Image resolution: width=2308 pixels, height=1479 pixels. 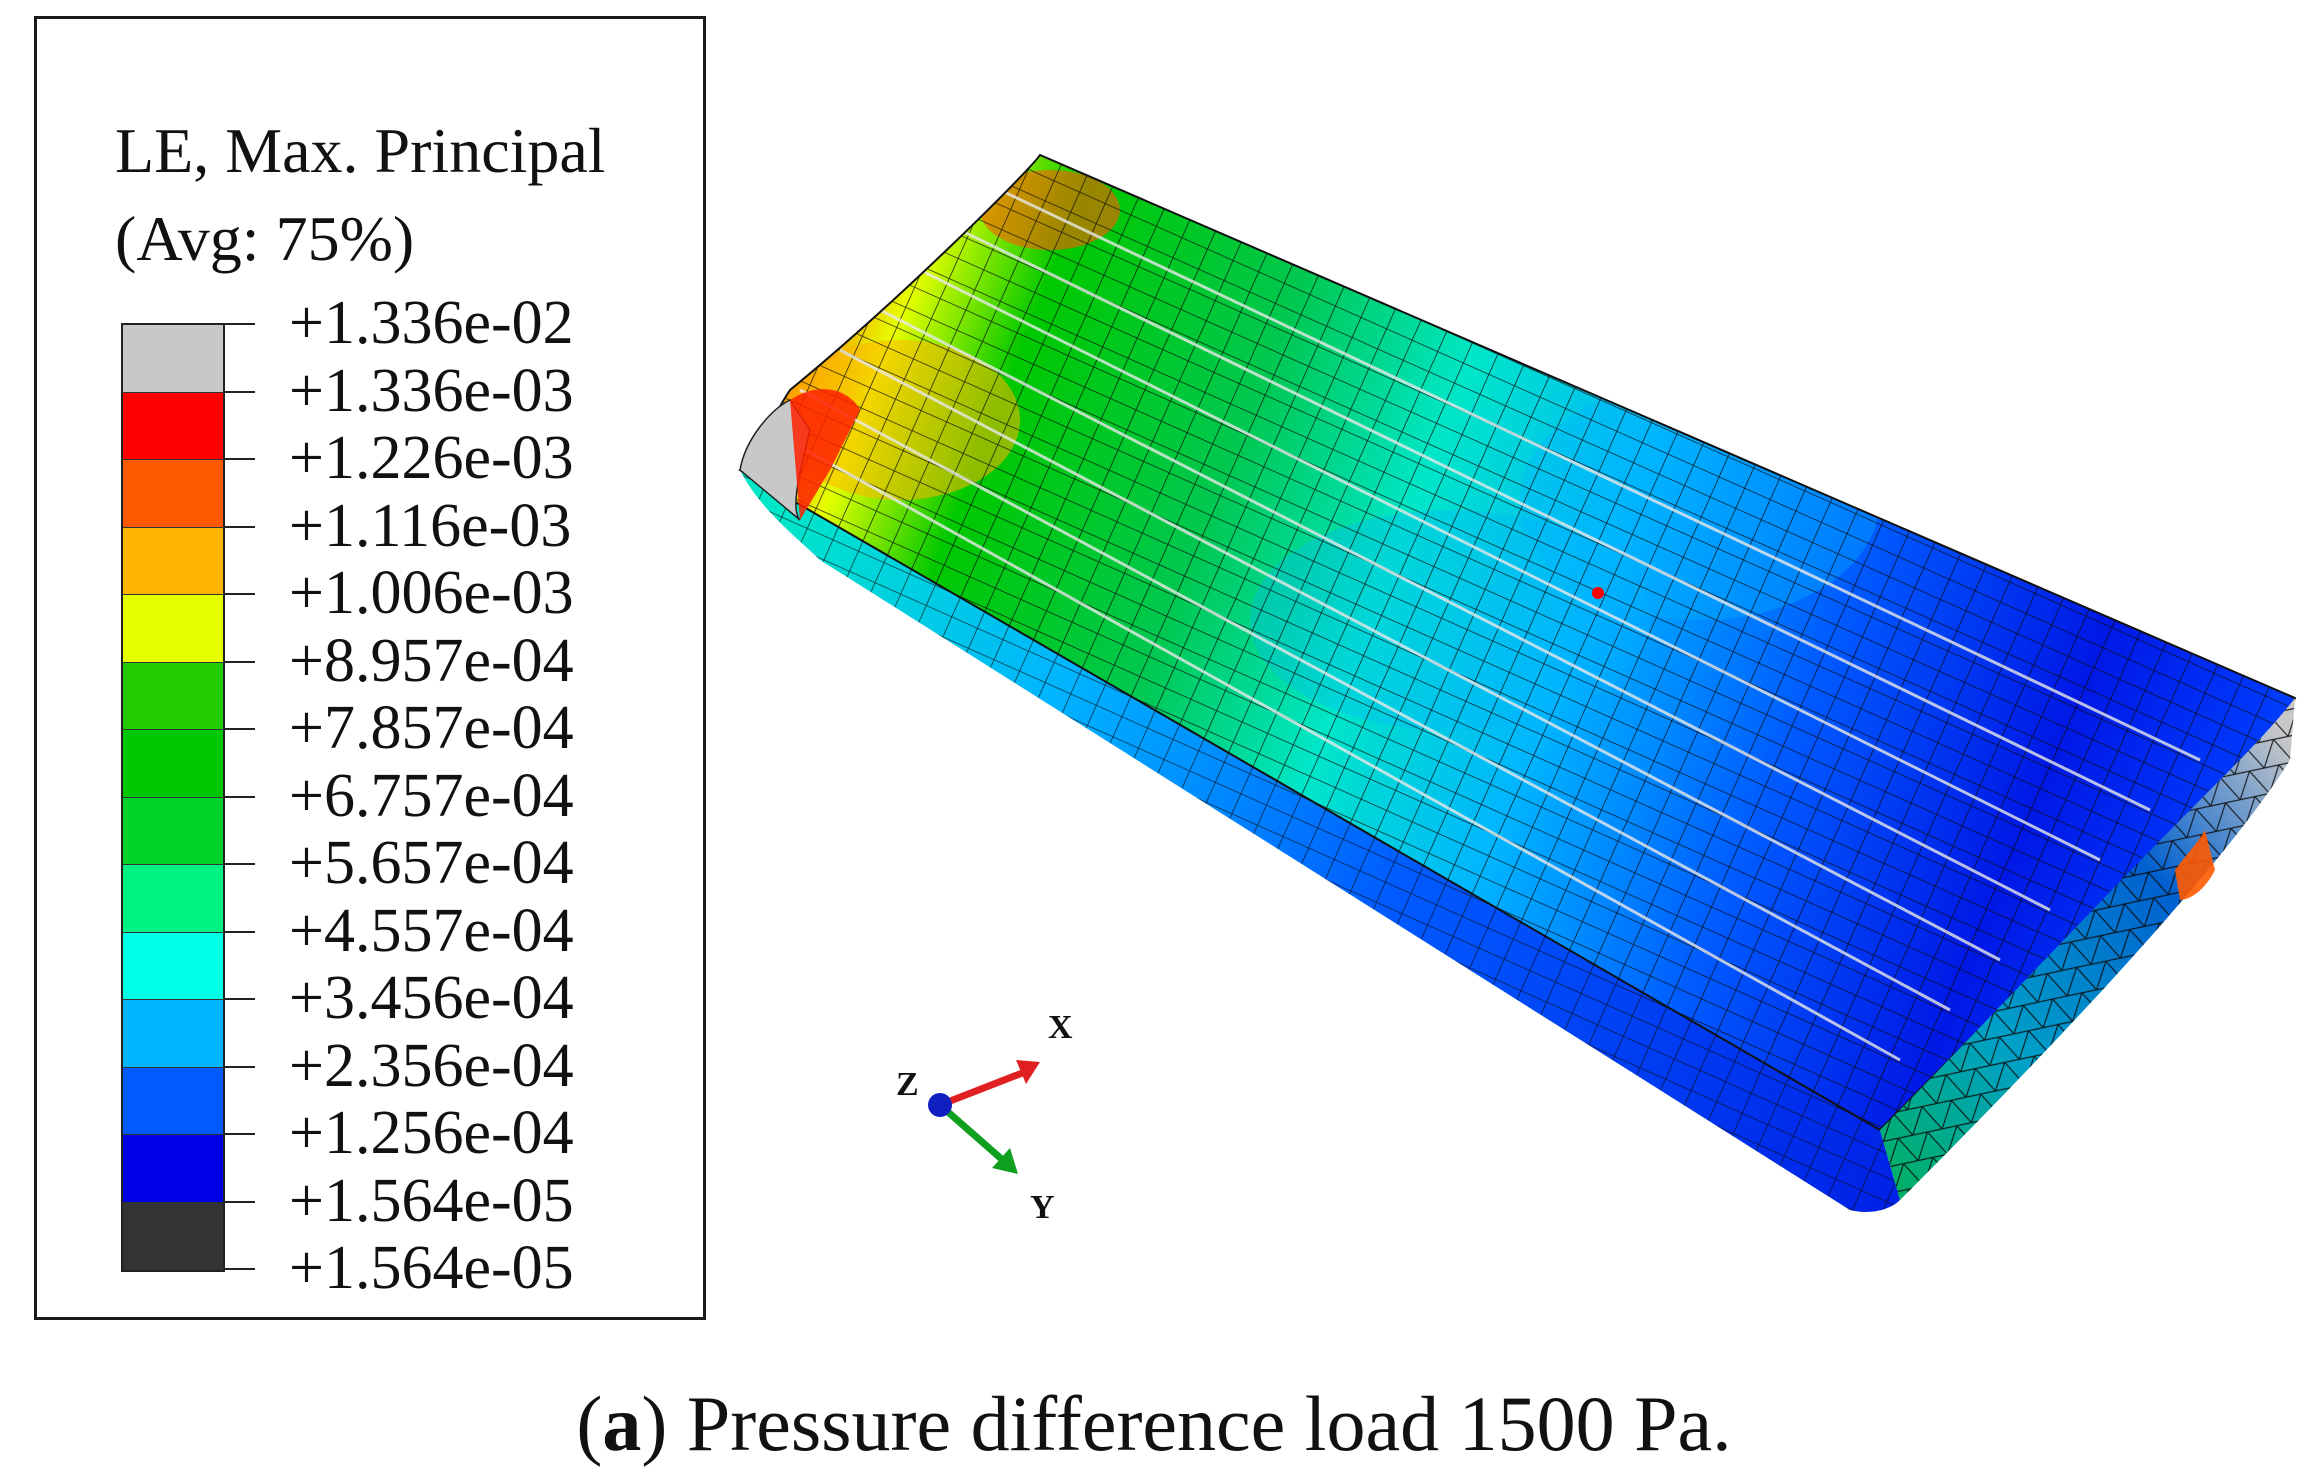 I want to click on legend-value-label: +1.336e-02, so click(x=431, y=323).